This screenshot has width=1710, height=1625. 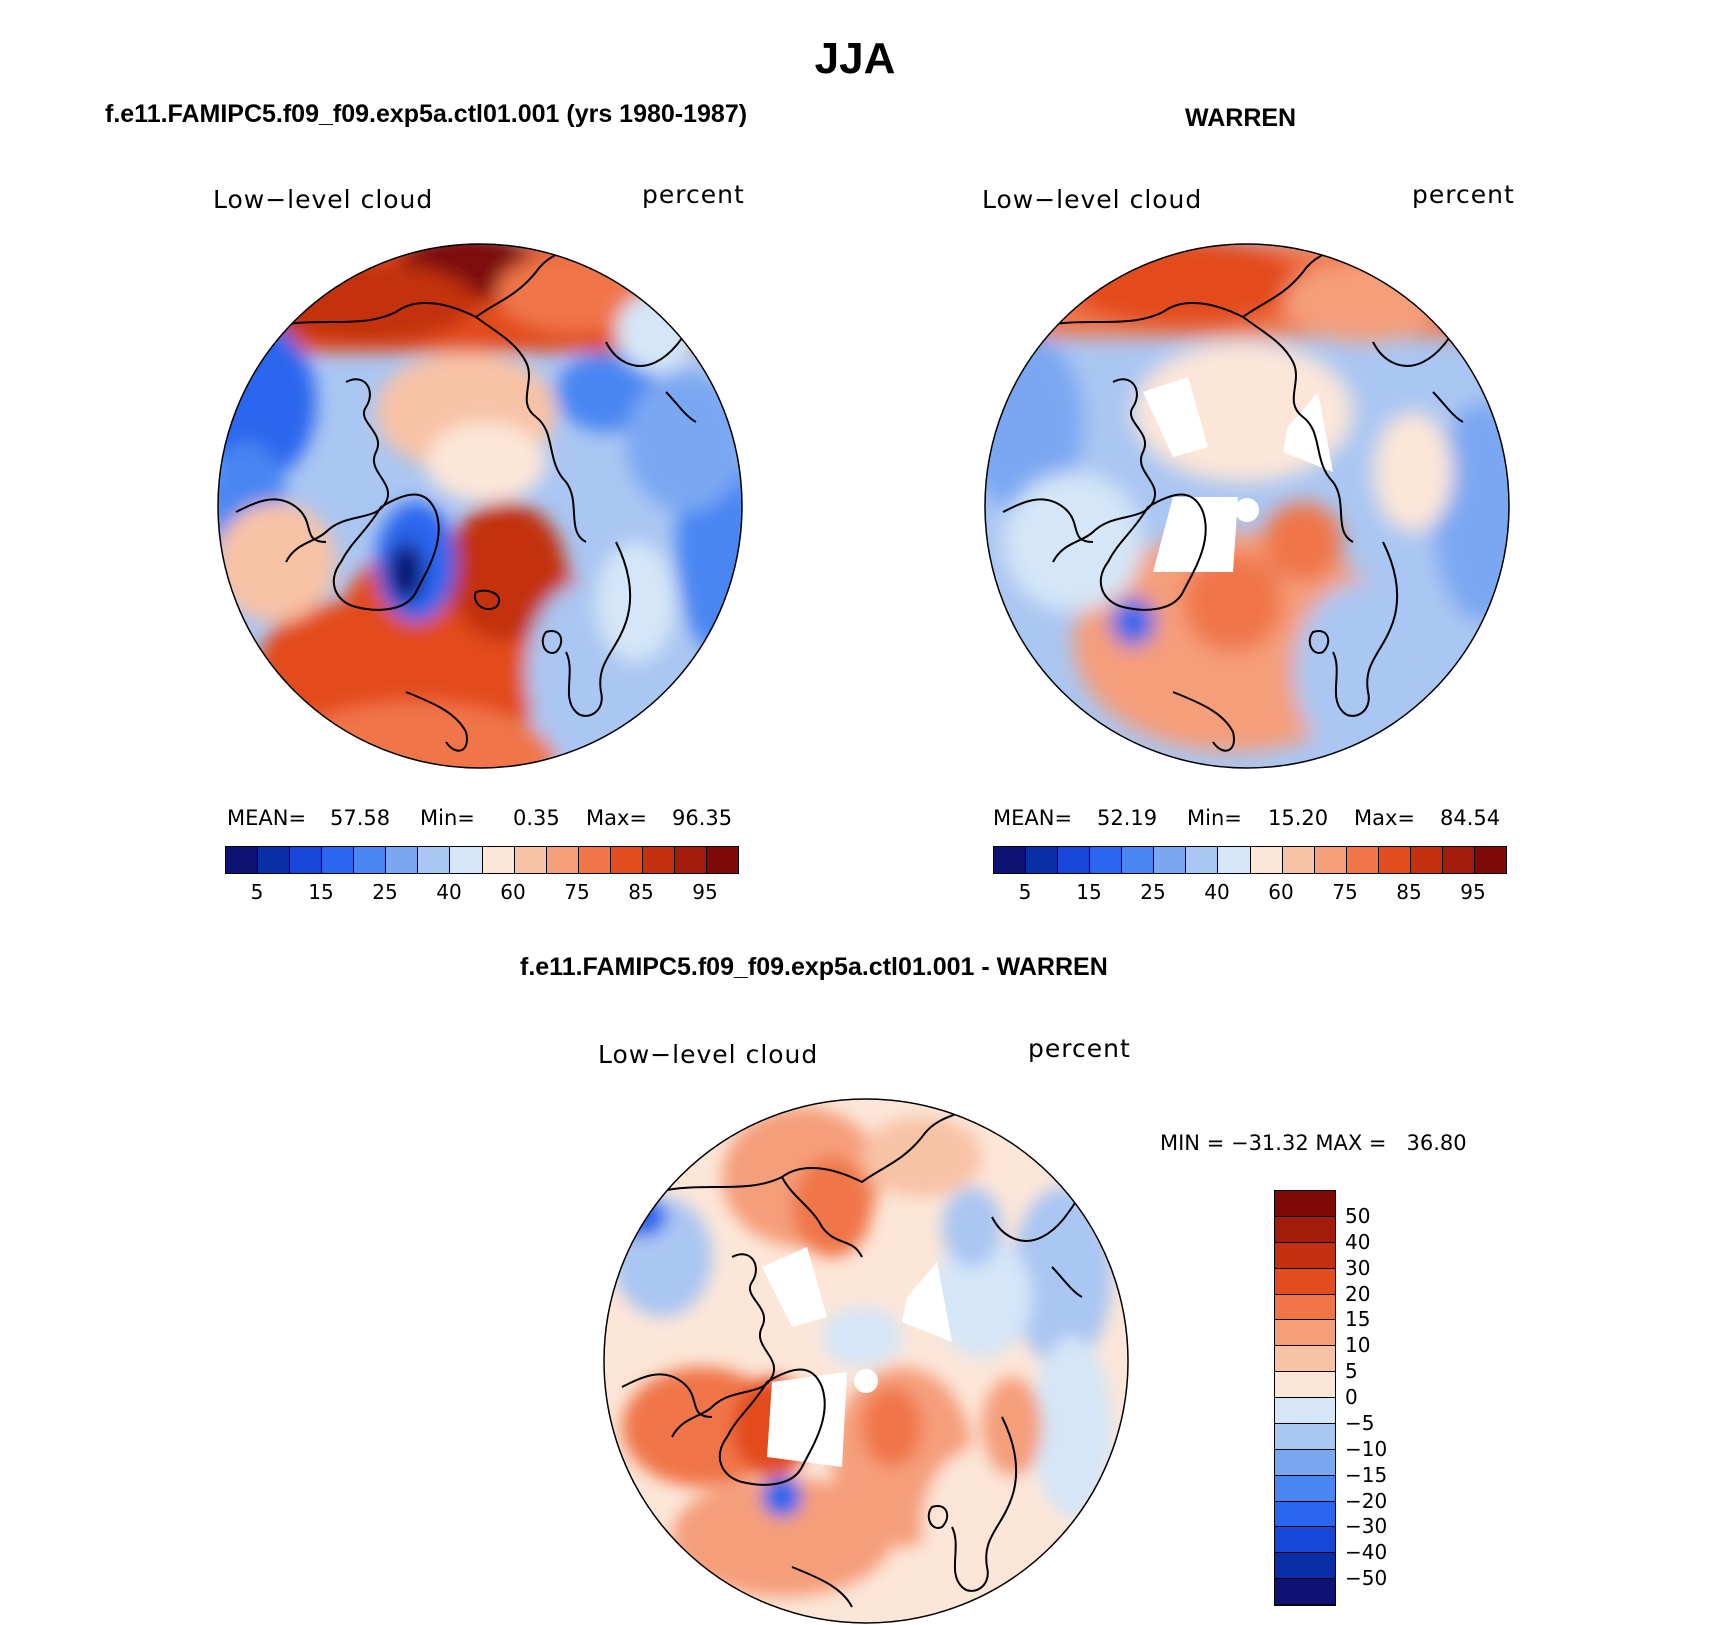 What do you see at coordinates (1358, 1345) in the screenshot?
I see `colorbar-tick-label: 10` at bounding box center [1358, 1345].